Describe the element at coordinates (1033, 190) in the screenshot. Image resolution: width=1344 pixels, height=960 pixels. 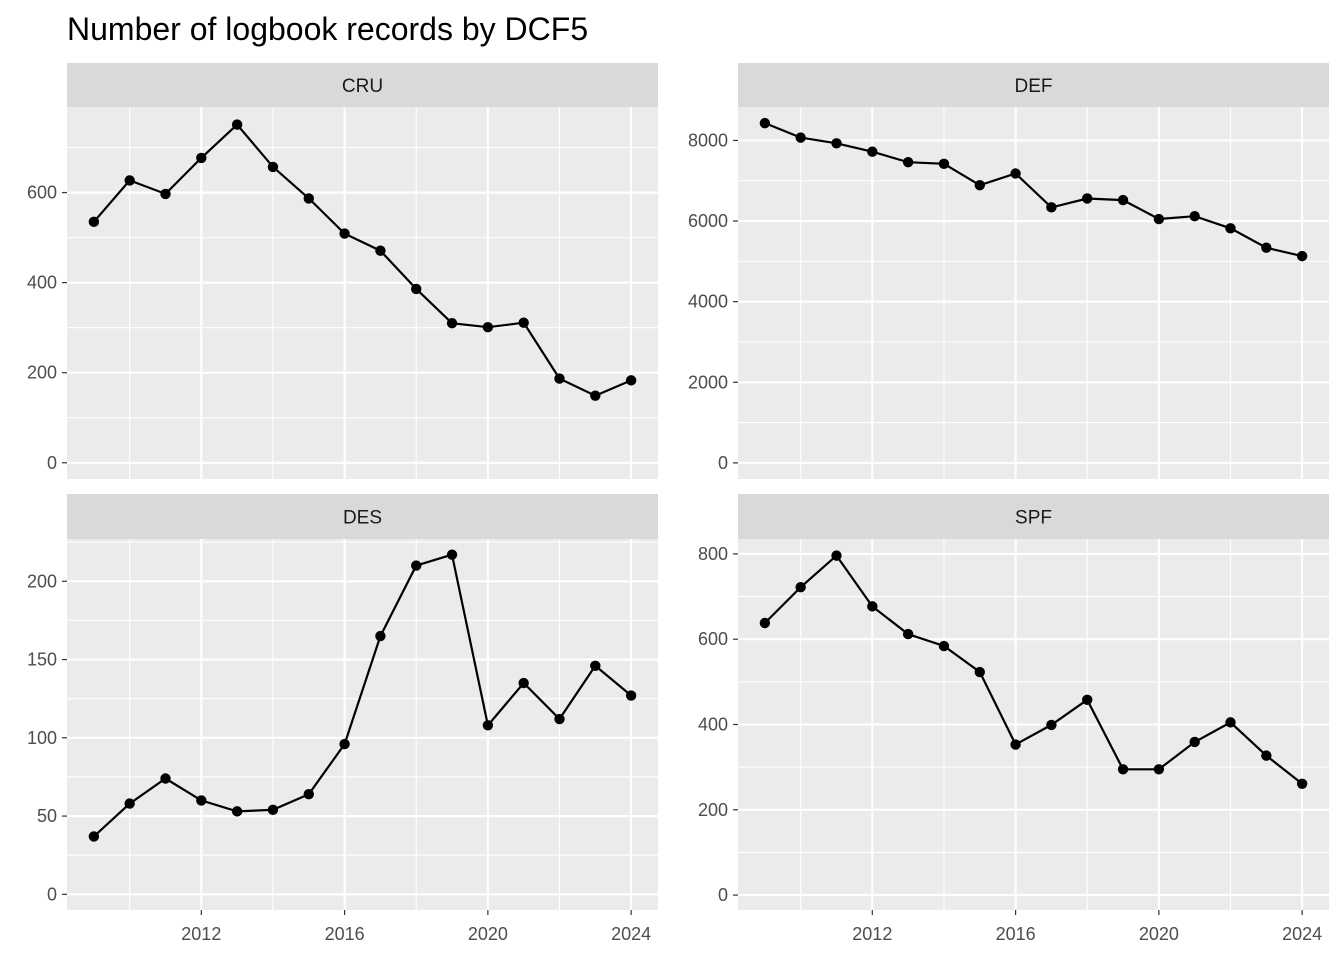
I see `series-line-def` at that location.